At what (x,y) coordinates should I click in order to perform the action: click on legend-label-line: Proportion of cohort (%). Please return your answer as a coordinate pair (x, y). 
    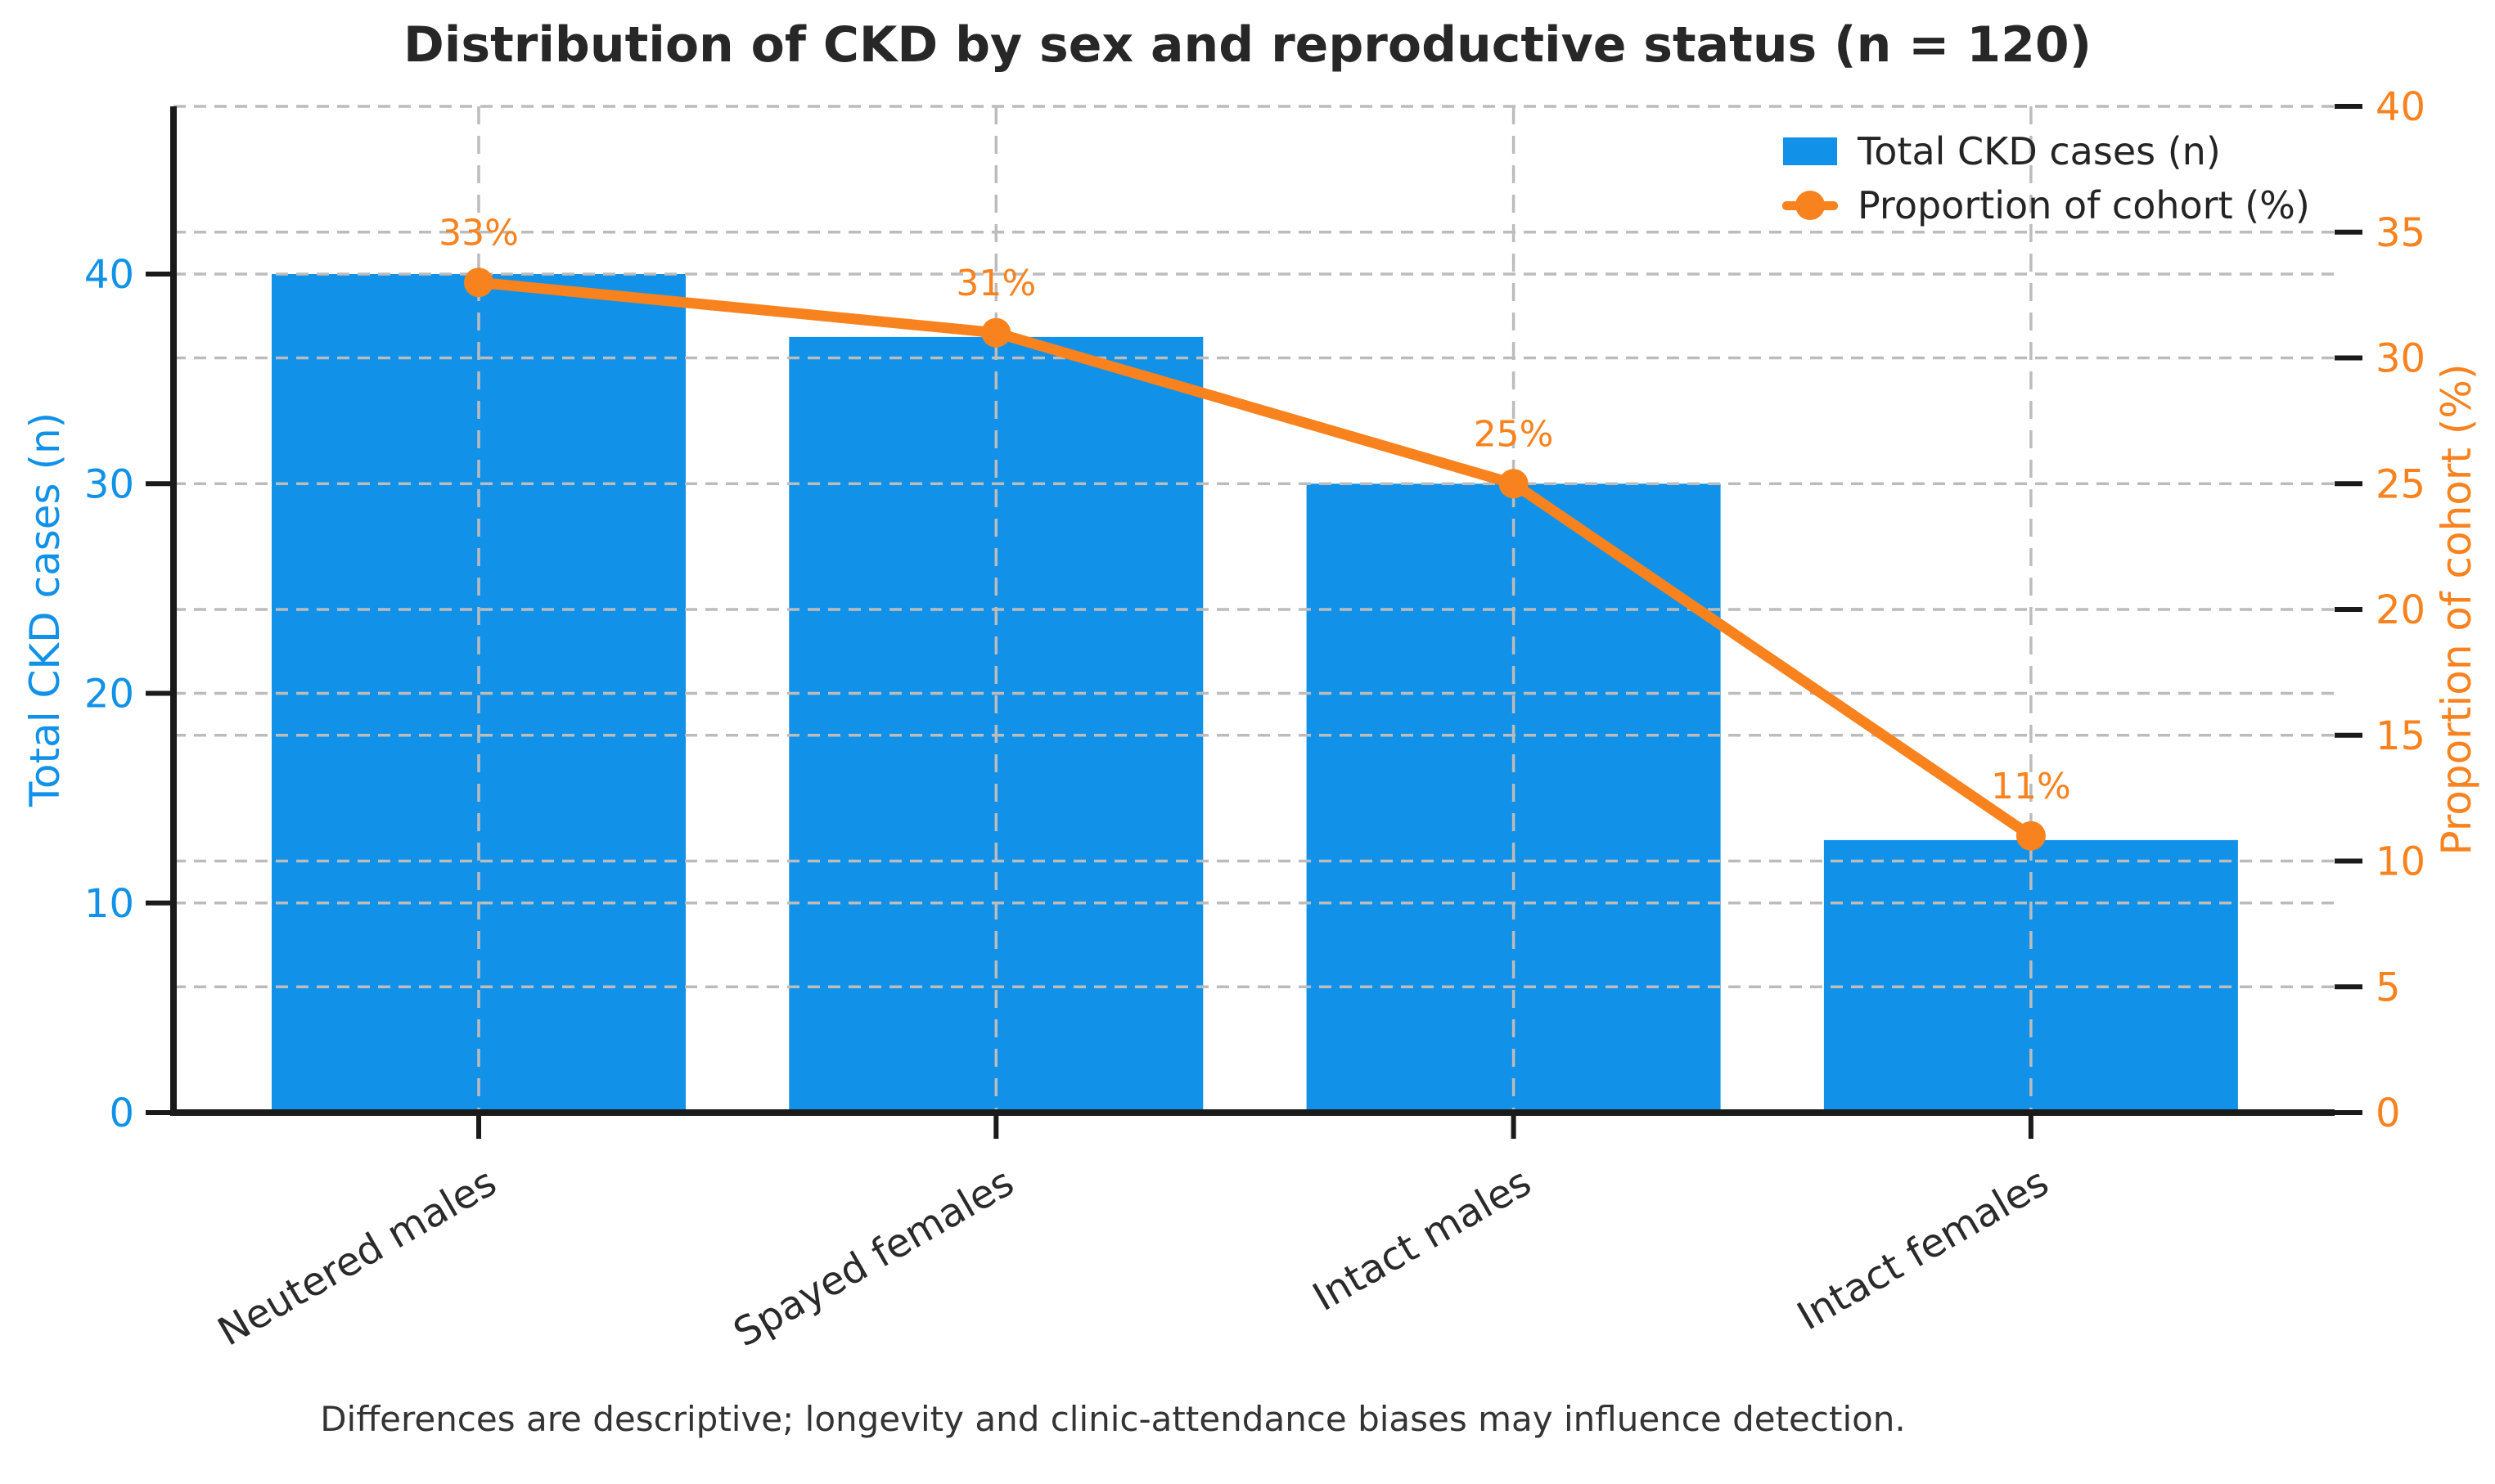
    Looking at the image, I should click on (2084, 205).